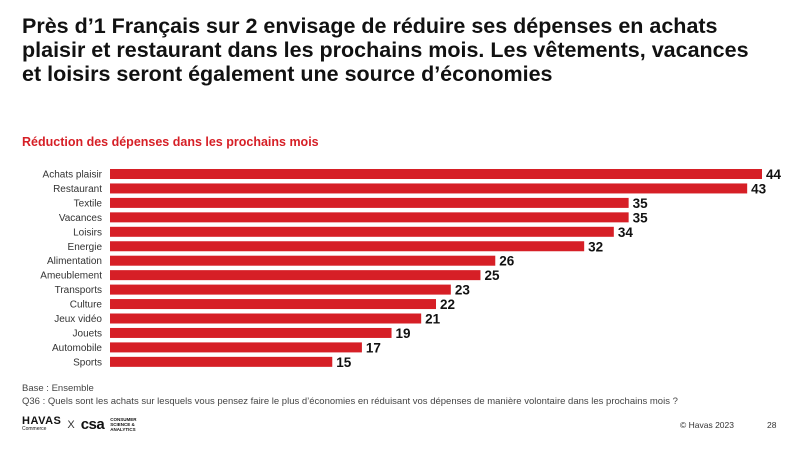 This screenshot has width=800, height=449. Describe the element at coordinates (78, 319) in the screenshot. I see `category-label: Jeux vidéo` at that location.